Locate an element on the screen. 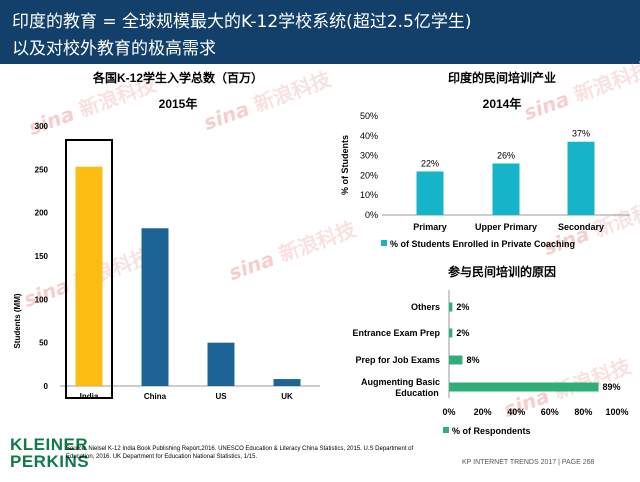  category-label: UK is located at coordinates (287, 396).